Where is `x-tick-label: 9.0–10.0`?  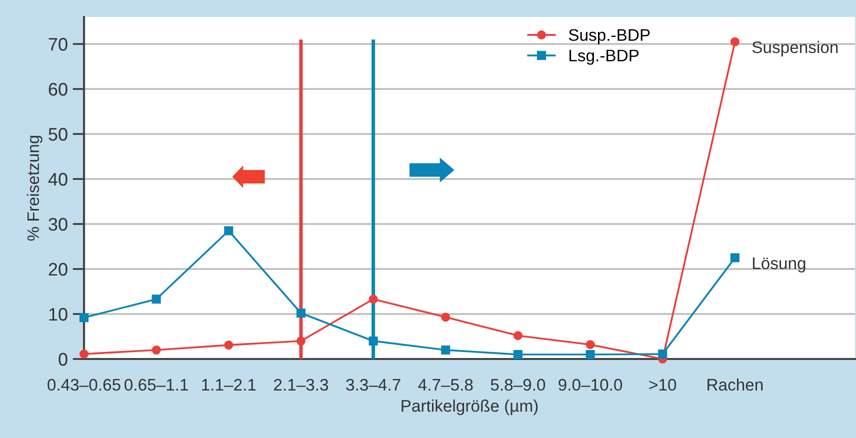
x-tick-label: 9.0–10.0 is located at coordinates (590, 384).